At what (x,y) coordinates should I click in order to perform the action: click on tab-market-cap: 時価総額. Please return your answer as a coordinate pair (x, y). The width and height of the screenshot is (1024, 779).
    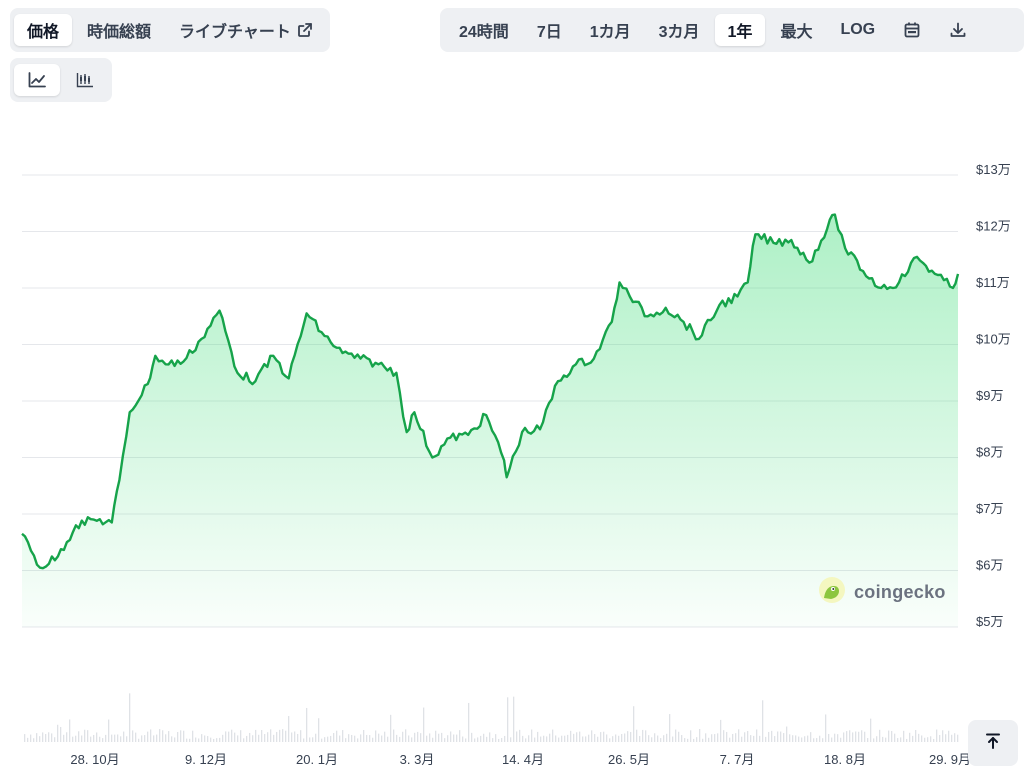
    Looking at the image, I should click on (119, 30).